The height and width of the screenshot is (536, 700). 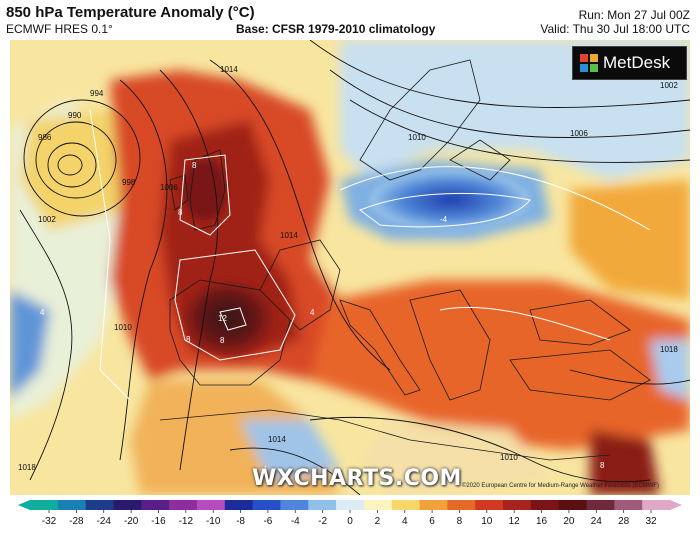 What do you see at coordinates (444, 219) in the screenshot?
I see `anomaly-label: -4` at bounding box center [444, 219].